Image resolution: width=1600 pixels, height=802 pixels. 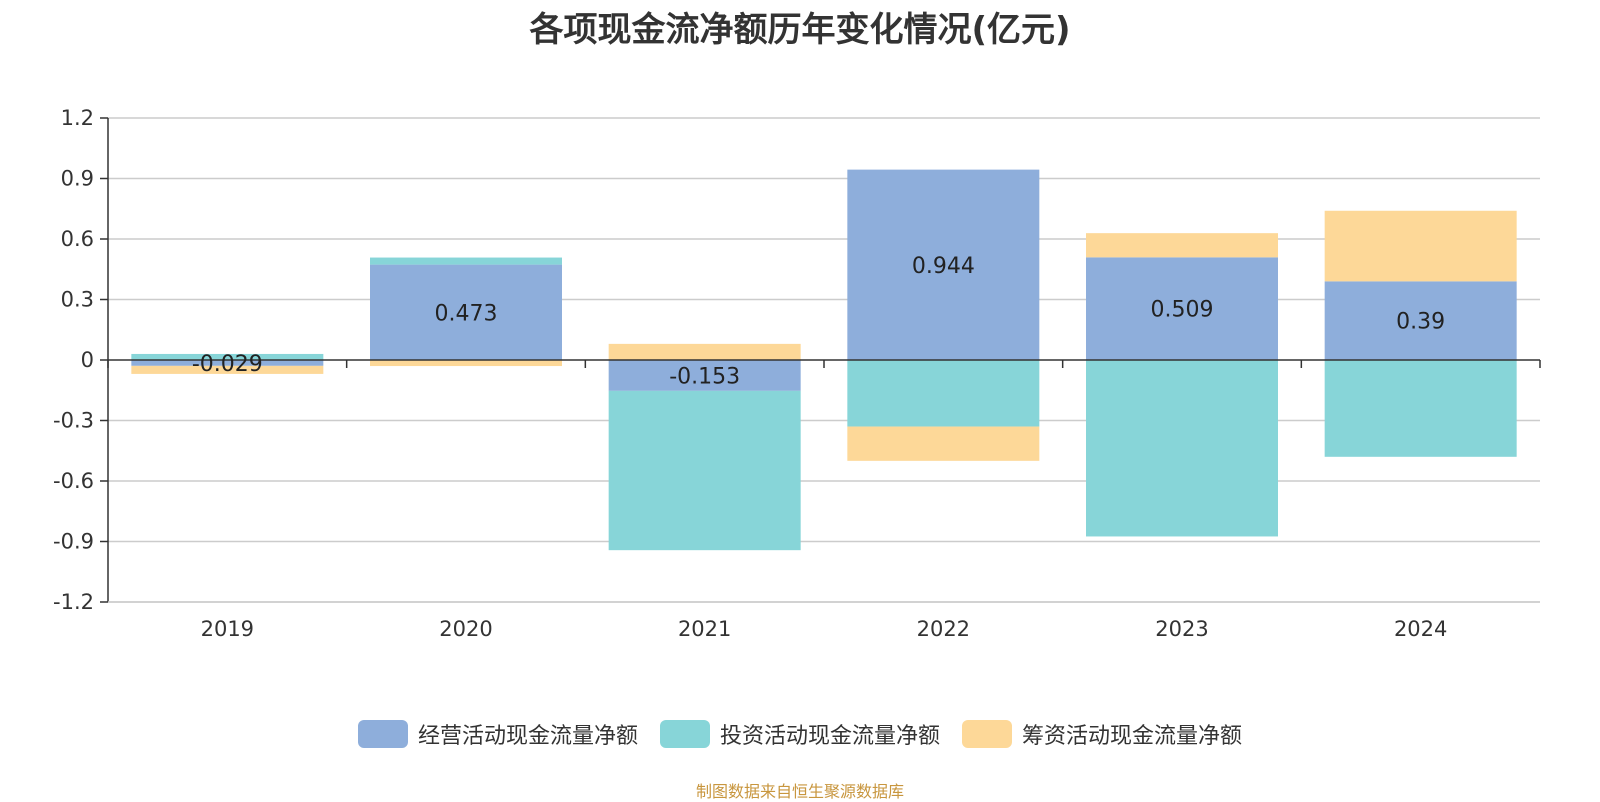 I want to click on y-tick-label: 1.2, so click(x=77, y=118).